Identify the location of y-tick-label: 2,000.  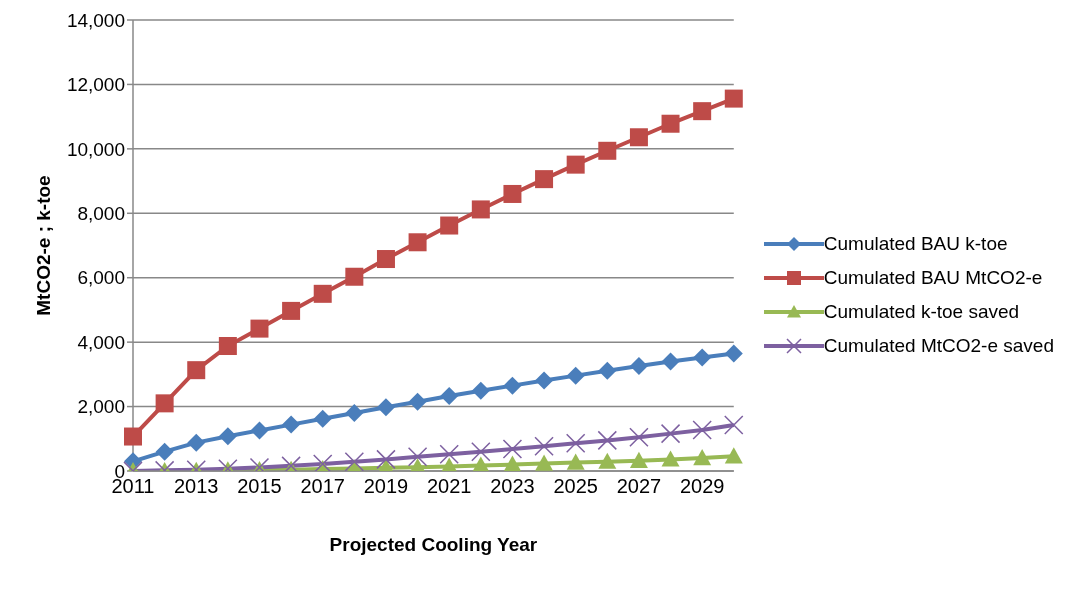
(101, 407).